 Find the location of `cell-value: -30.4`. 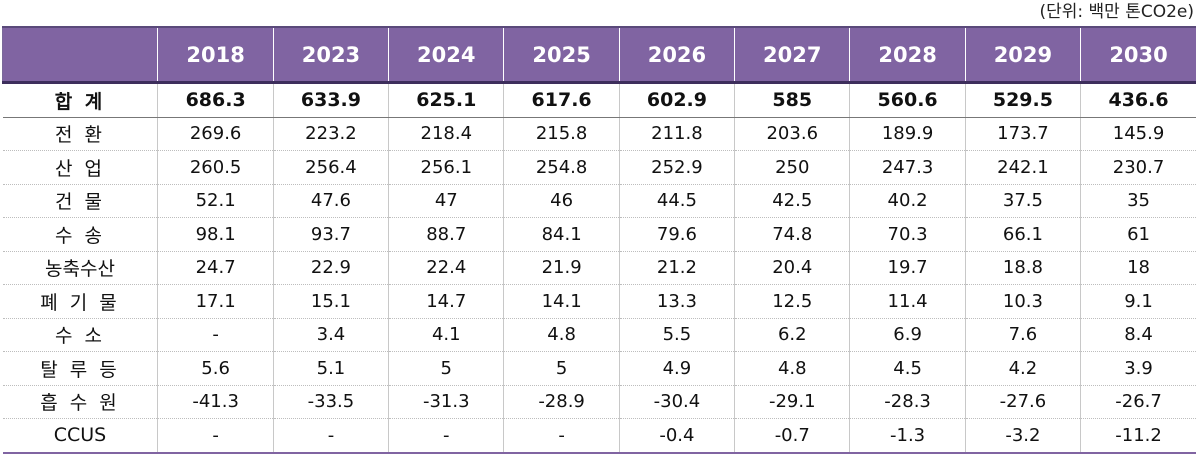

cell-value: -30.4 is located at coordinates (676, 402).